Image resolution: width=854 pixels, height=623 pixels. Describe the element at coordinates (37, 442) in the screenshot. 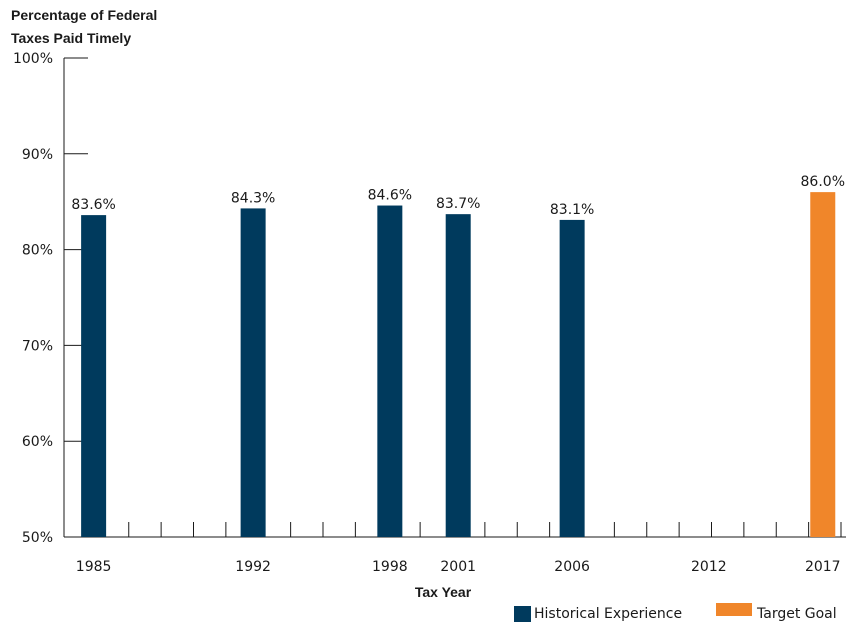

I see `y-tick-label: 60%` at that location.